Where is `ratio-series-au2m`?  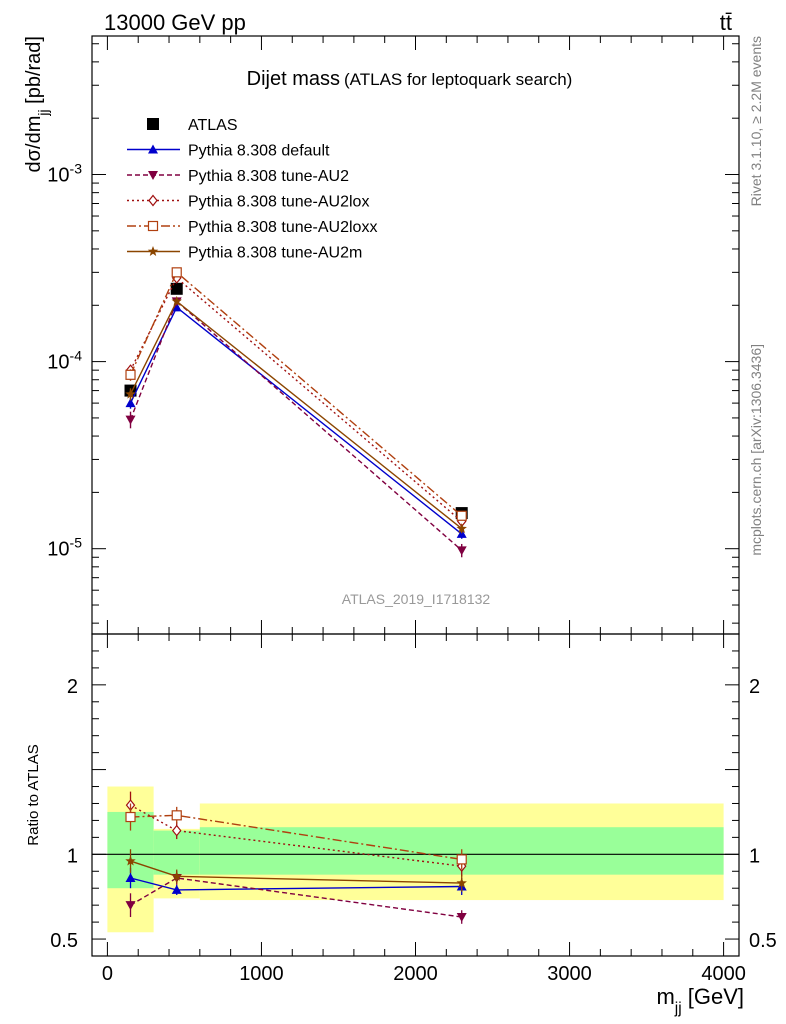 ratio-series-au2m is located at coordinates (296, 870).